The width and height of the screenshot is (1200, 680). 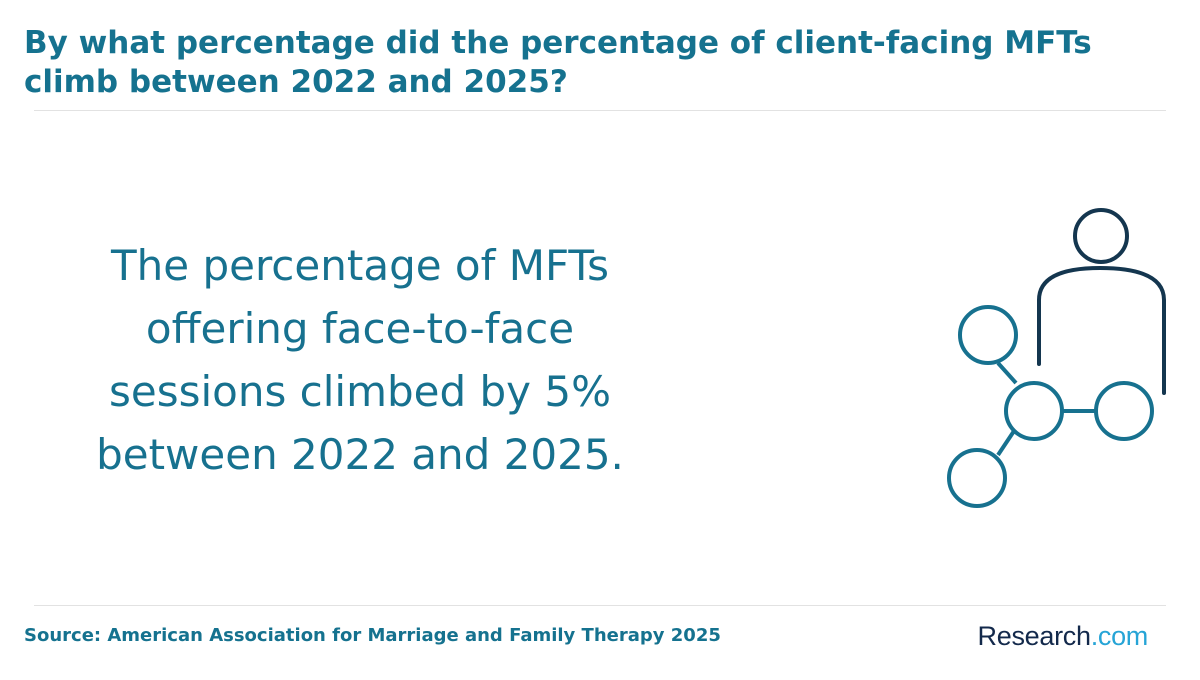 I want to click on research-com-logo: Research.com, so click(x=1063, y=636).